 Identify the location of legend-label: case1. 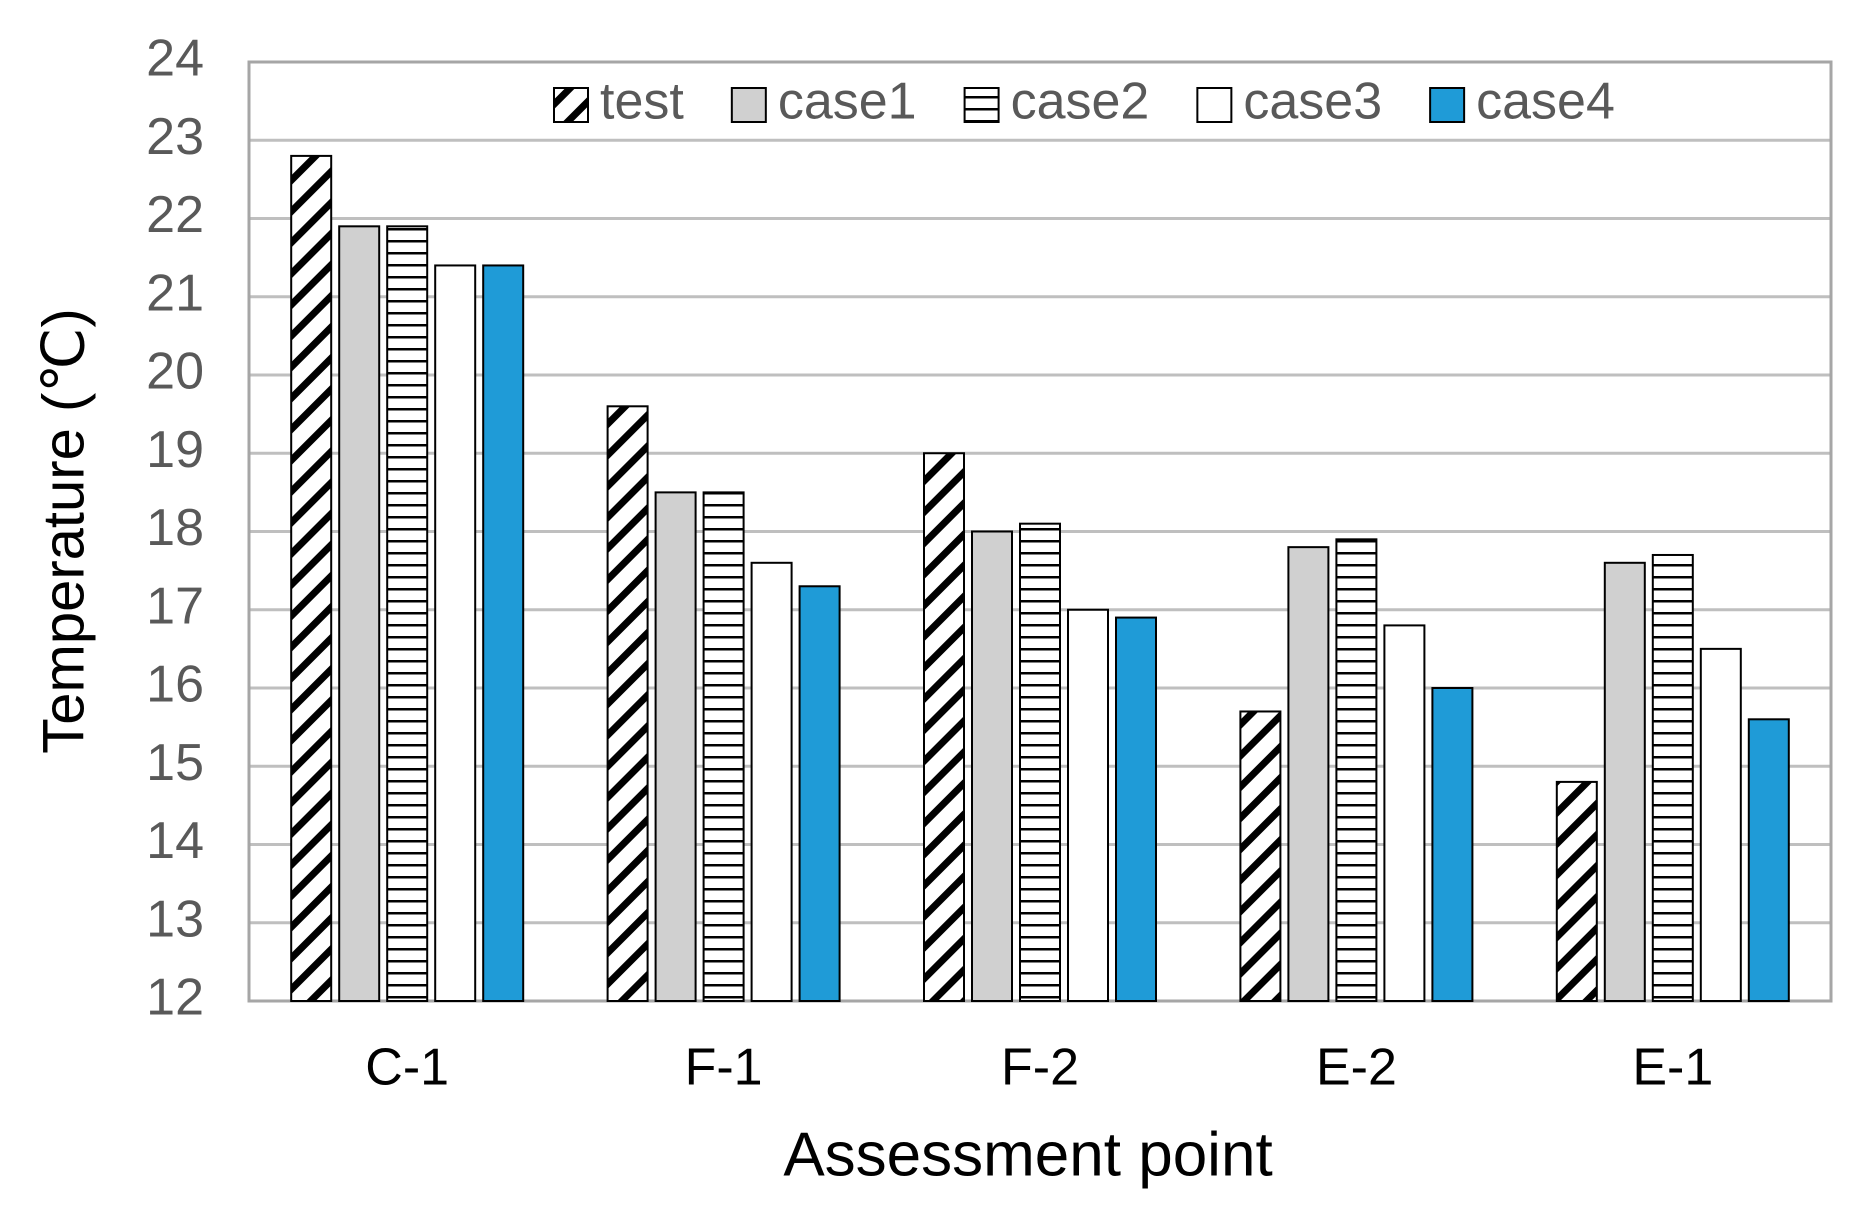
(847, 102).